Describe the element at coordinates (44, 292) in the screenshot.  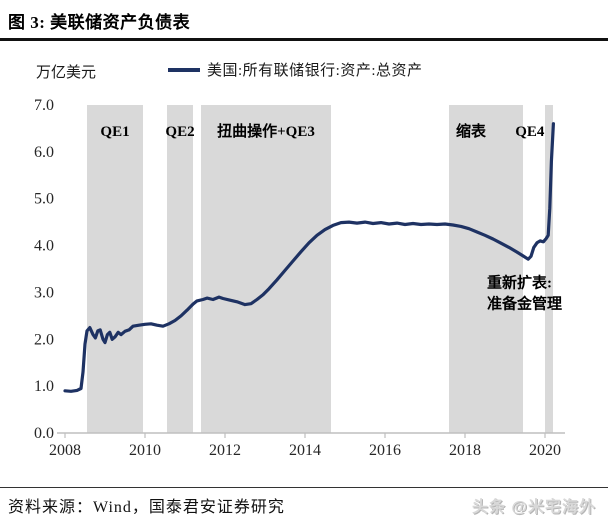
I see `y-tick-label: 3.0` at that location.